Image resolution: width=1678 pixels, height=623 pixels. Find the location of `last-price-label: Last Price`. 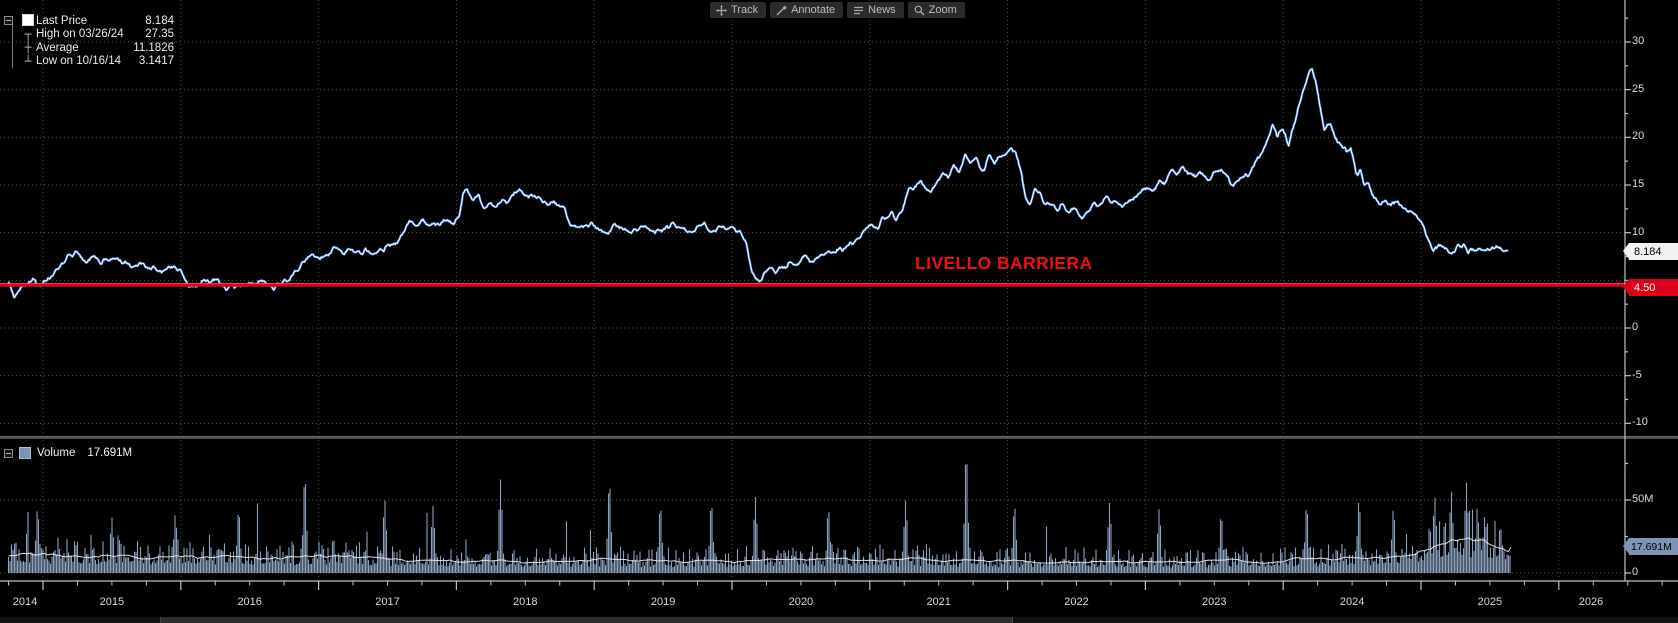

last-price-label: Last Price is located at coordinates (62, 20).